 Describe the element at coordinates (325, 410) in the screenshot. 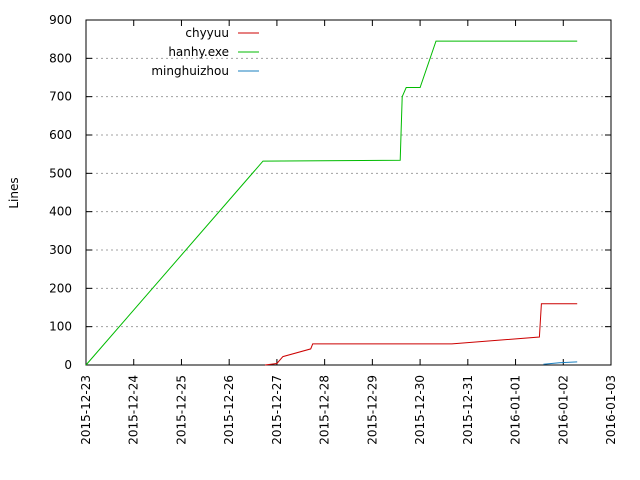

I see `x-tick-label: 2015-12-28` at that location.